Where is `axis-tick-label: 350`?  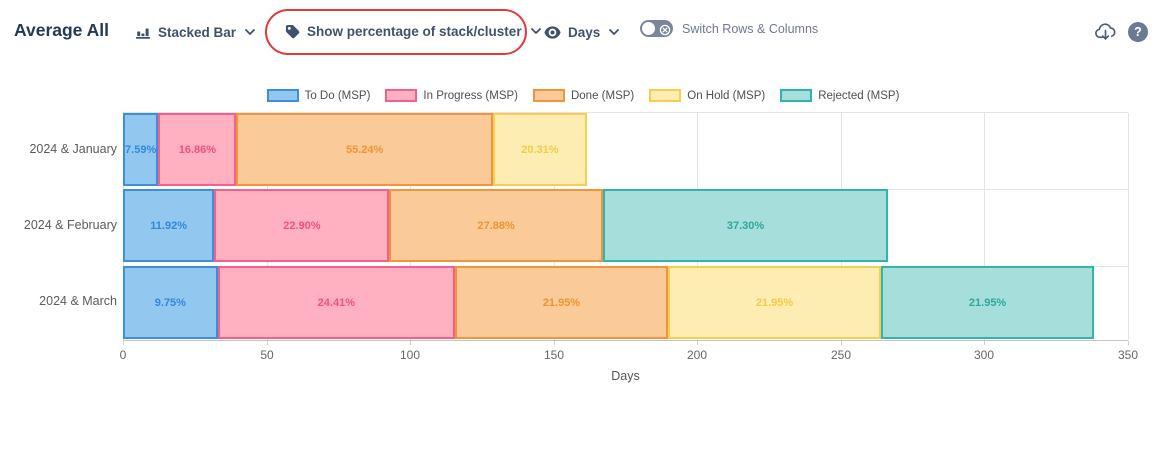 axis-tick-label: 350 is located at coordinates (1128, 355).